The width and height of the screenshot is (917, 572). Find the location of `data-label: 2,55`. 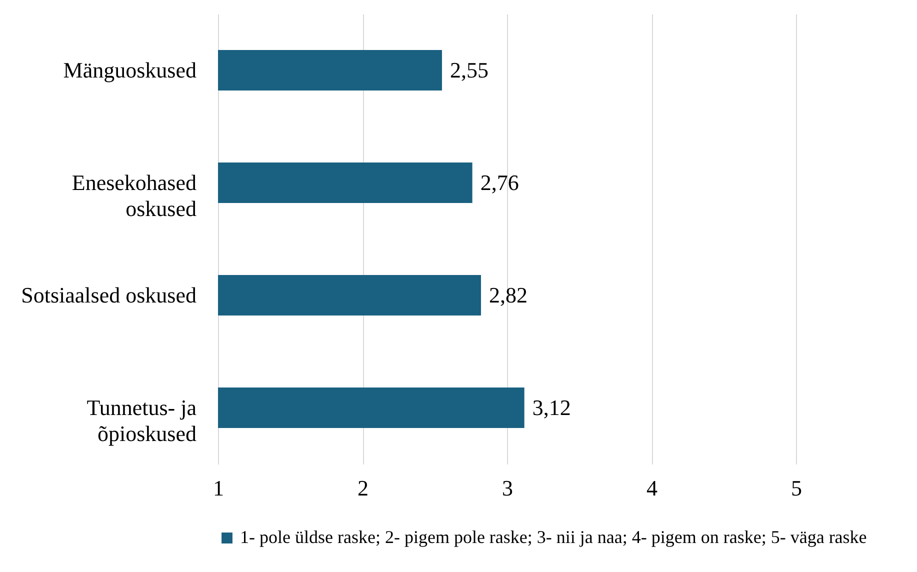

data-label: 2,55 is located at coordinates (469, 69).